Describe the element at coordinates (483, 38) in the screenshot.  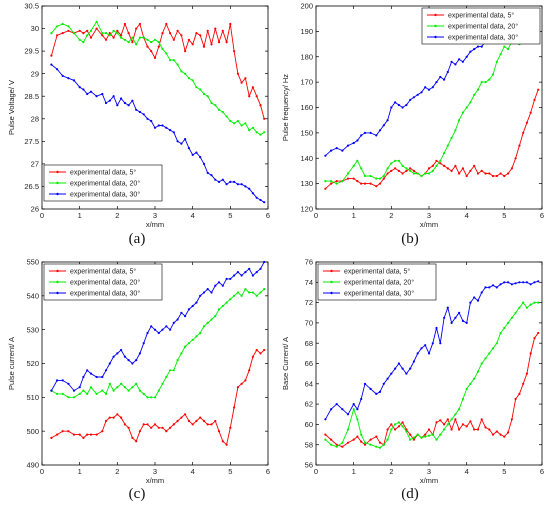
I see `legend-label: experimental data, 30°` at that location.